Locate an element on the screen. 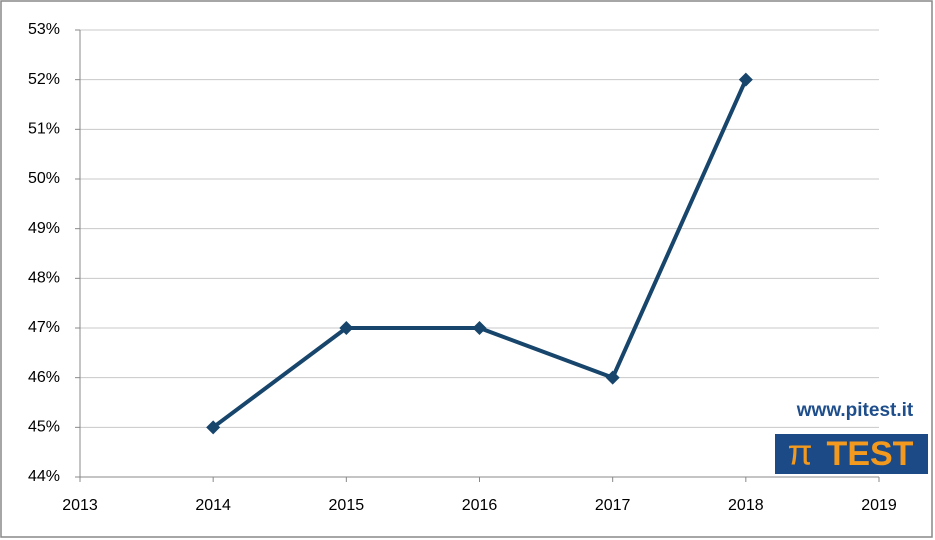  logo-text: TEST is located at coordinates (870, 454).